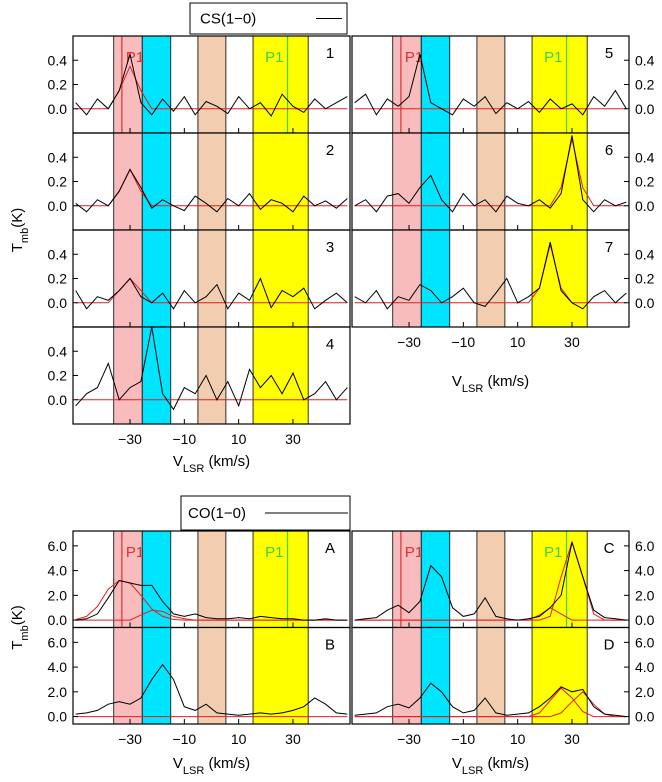 The height and width of the screenshot is (782, 662). What do you see at coordinates (184, 439) in the screenshot?
I see `x-tick-label: −10` at bounding box center [184, 439].